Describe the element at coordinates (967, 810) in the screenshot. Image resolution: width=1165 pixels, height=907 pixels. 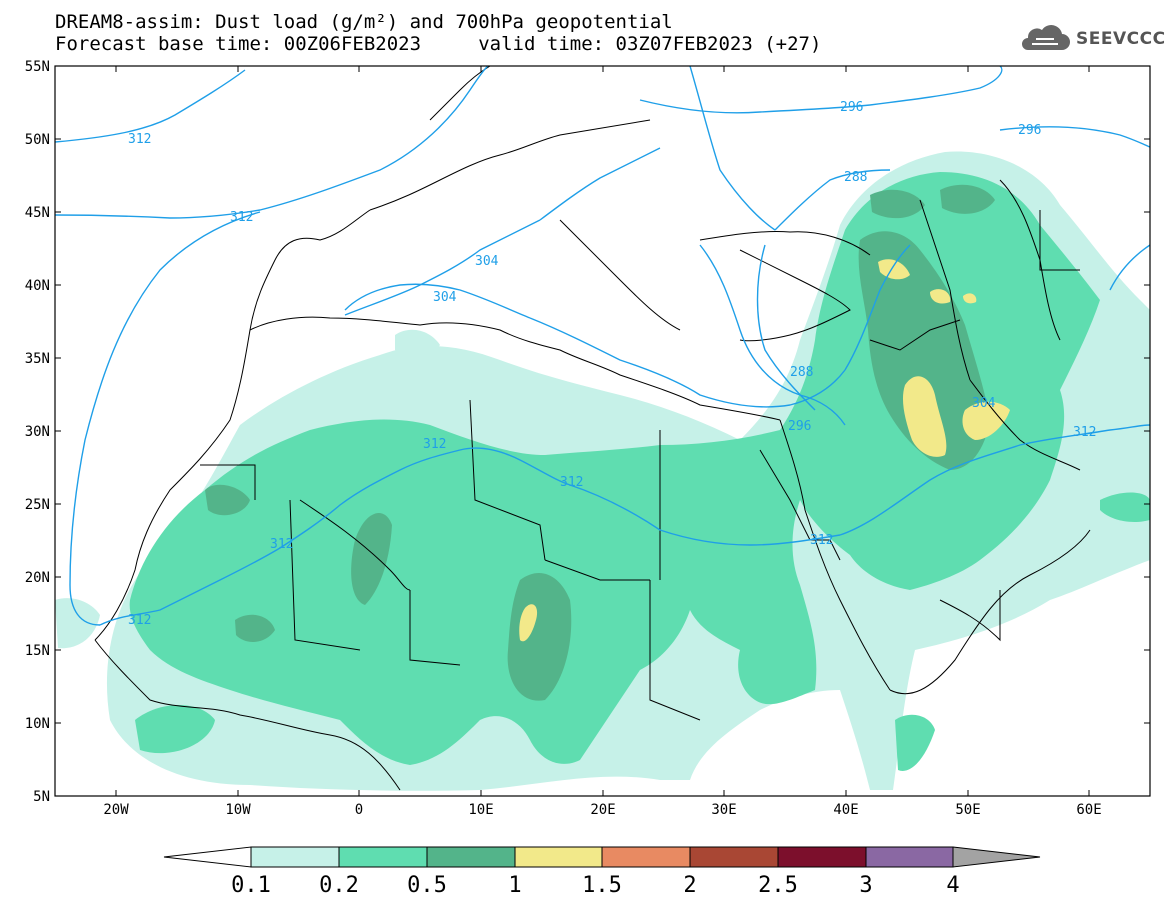
I see `lon-label: 50E` at that location.